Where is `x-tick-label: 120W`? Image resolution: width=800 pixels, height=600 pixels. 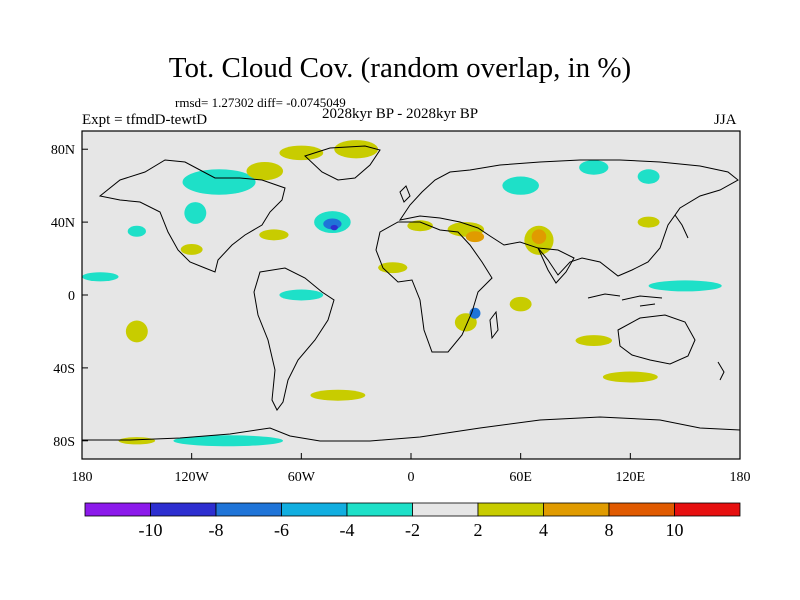
x-tick-label: 120W is located at coordinates (192, 477).